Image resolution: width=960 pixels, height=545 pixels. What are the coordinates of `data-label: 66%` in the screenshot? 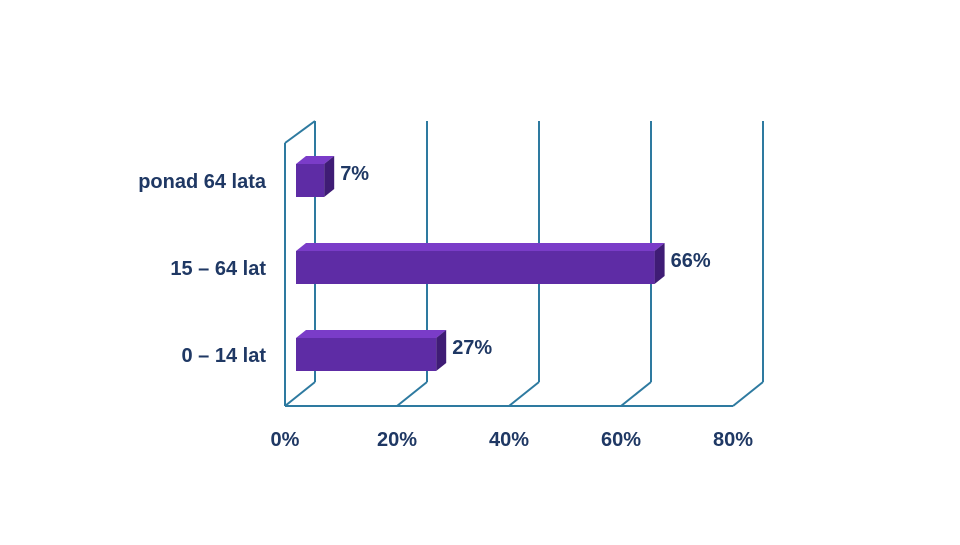 It's located at (691, 261).